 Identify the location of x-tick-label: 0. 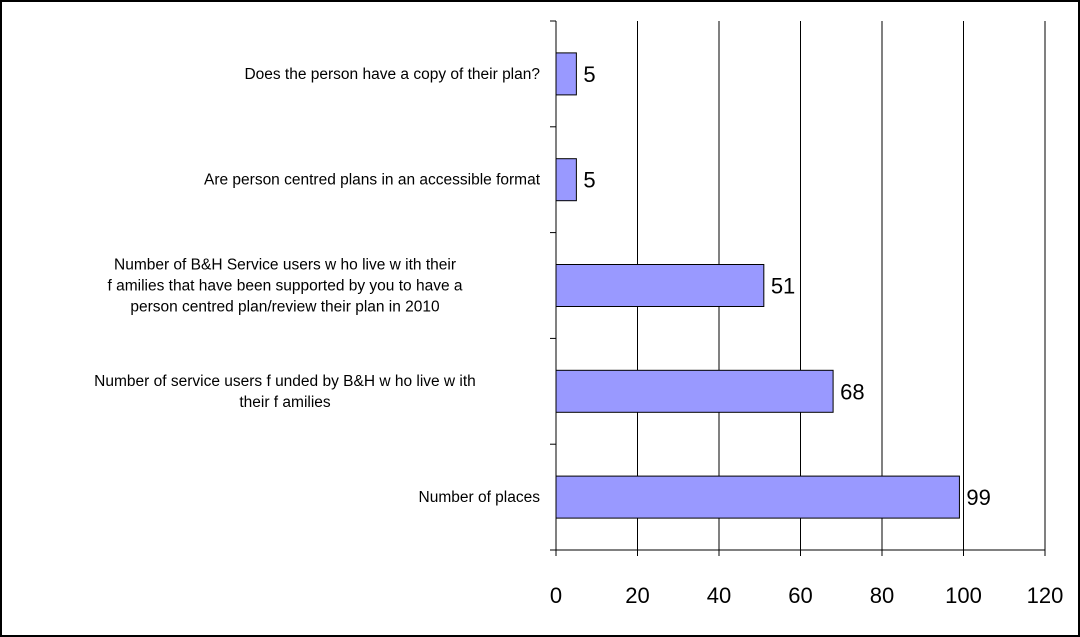
(556, 595).